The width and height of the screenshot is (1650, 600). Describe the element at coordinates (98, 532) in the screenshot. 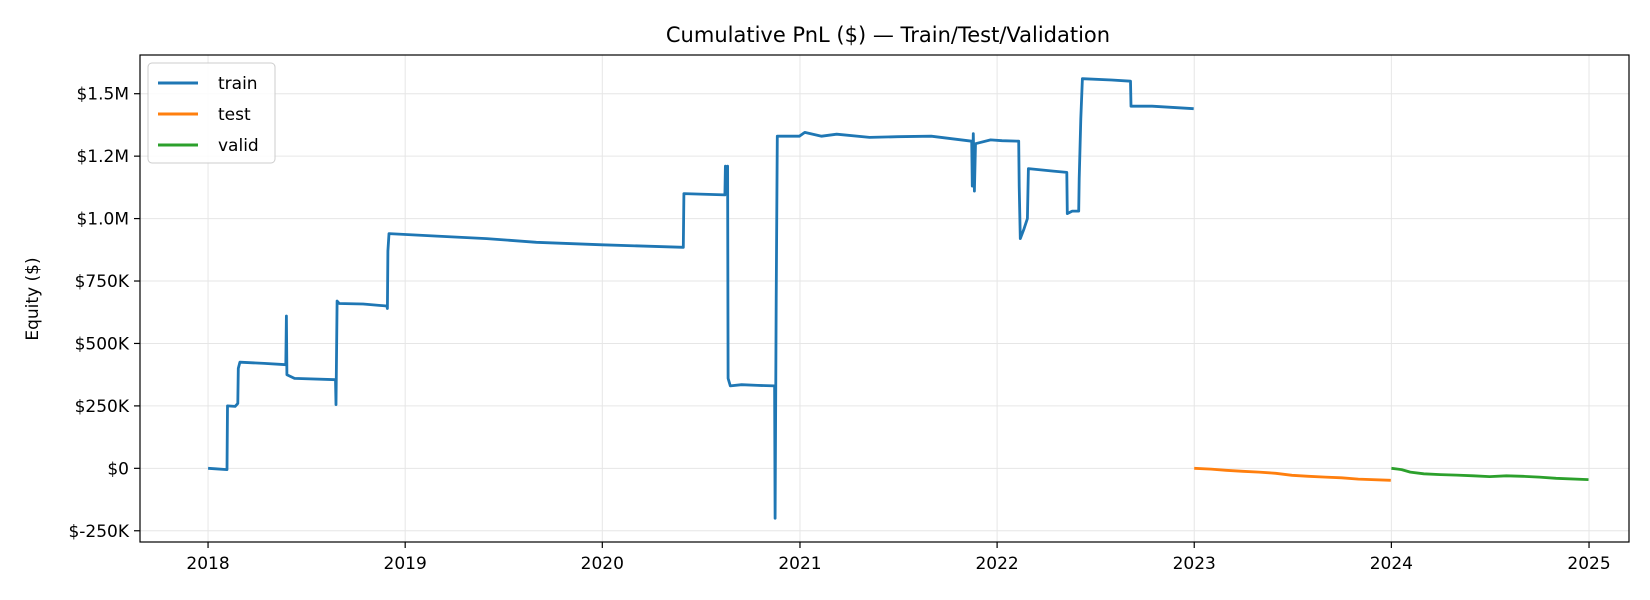

I see `y-tick-label: $-250K` at that location.